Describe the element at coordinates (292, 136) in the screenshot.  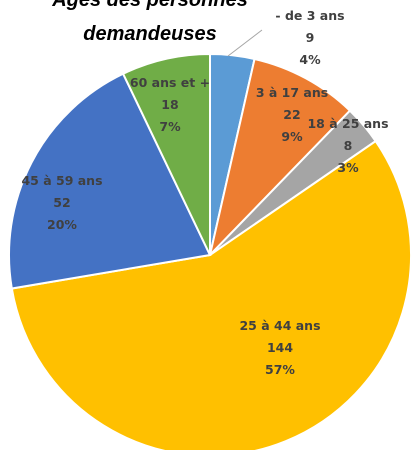
I see `slice-percent: 9%` at that location.